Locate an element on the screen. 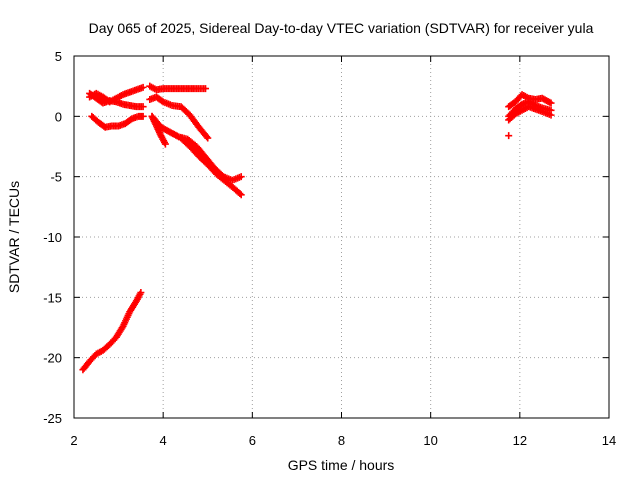  y-tick-label: -25 is located at coordinates (52, 418).